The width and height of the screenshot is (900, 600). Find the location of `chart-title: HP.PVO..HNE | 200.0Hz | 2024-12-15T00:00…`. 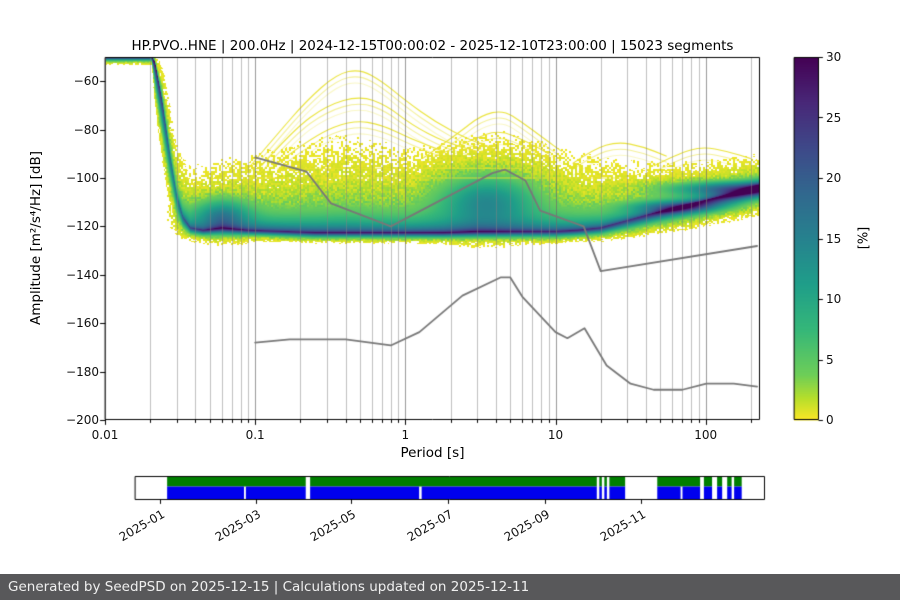

chart-title: HP.PVO..HNE | 200.0Hz | 2024-12-15T00:00… is located at coordinates (432, 46).